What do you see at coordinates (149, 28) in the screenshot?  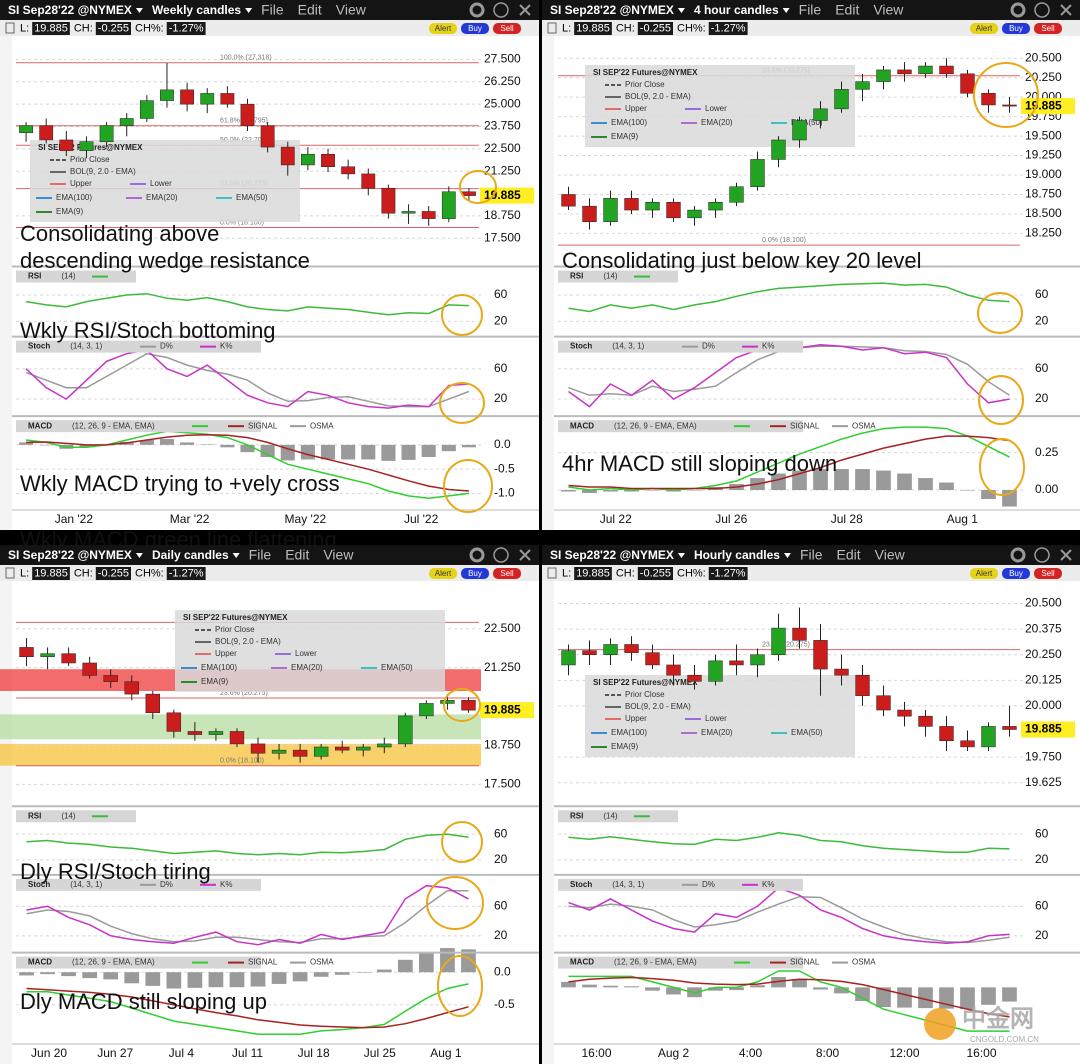 I see `quote-label: CH%:` at bounding box center [149, 28].